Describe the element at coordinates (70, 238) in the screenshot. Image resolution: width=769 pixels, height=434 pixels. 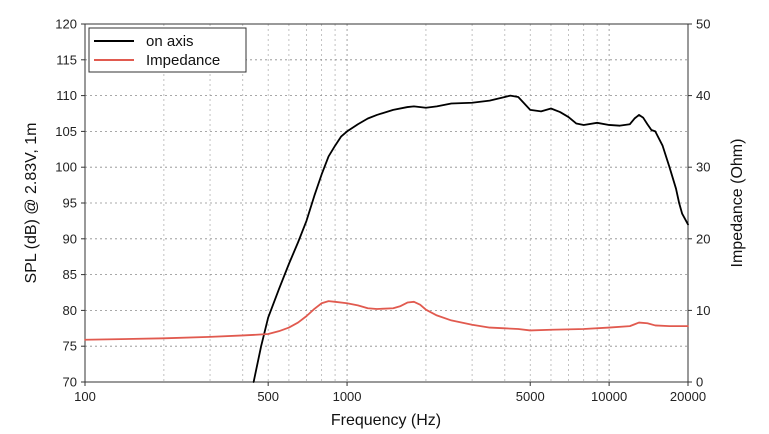
I see `y-tick-label: 90` at that location.